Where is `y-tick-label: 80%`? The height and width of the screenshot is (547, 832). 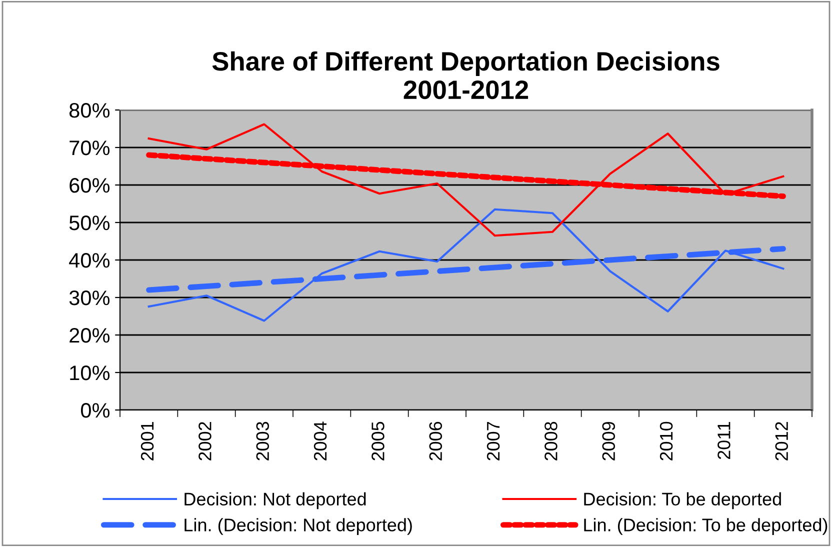 y-tick-label: 80% is located at coordinates (89, 110).